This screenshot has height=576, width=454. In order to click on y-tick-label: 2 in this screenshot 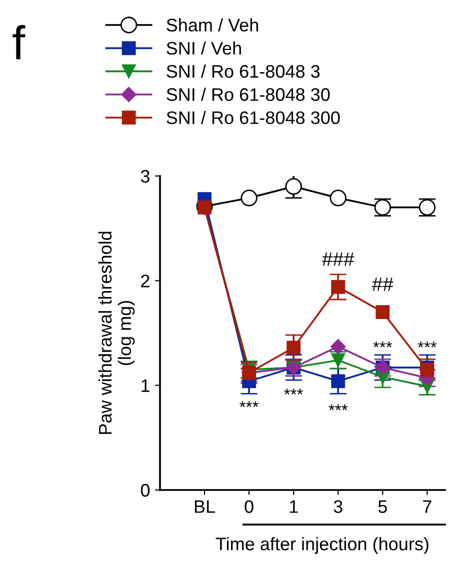, I will do `click(145, 281)`.